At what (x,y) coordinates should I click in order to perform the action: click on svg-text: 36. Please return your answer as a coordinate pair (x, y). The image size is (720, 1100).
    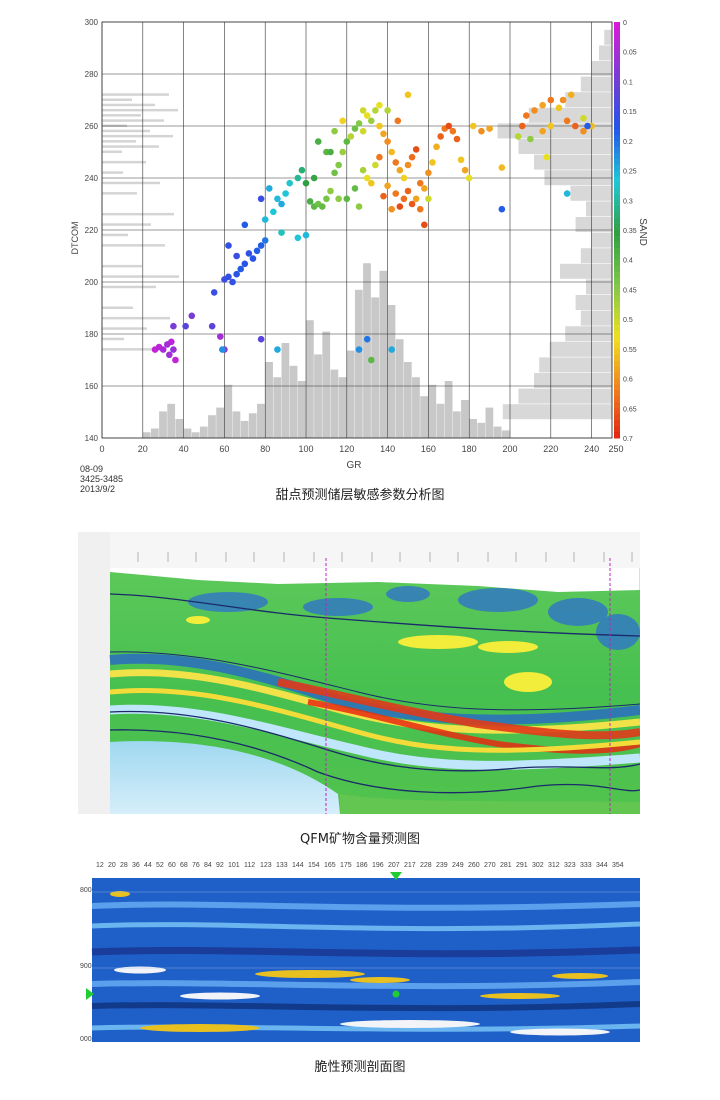
    Looking at the image, I should click on (136, 865).